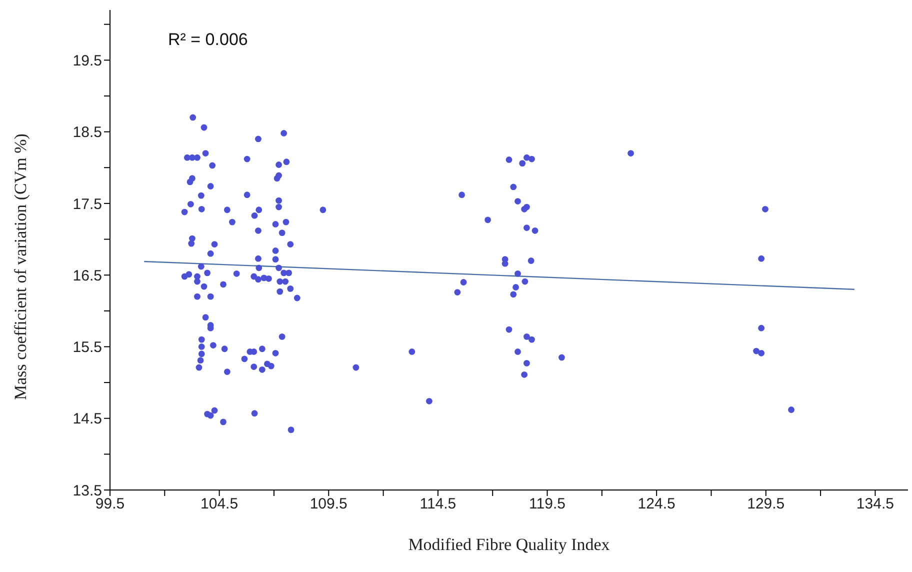 The height and width of the screenshot is (572, 912). Describe the element at coordinates (219, 504) in the screenshot. I see `x-tick-label: 104.5` at that location.